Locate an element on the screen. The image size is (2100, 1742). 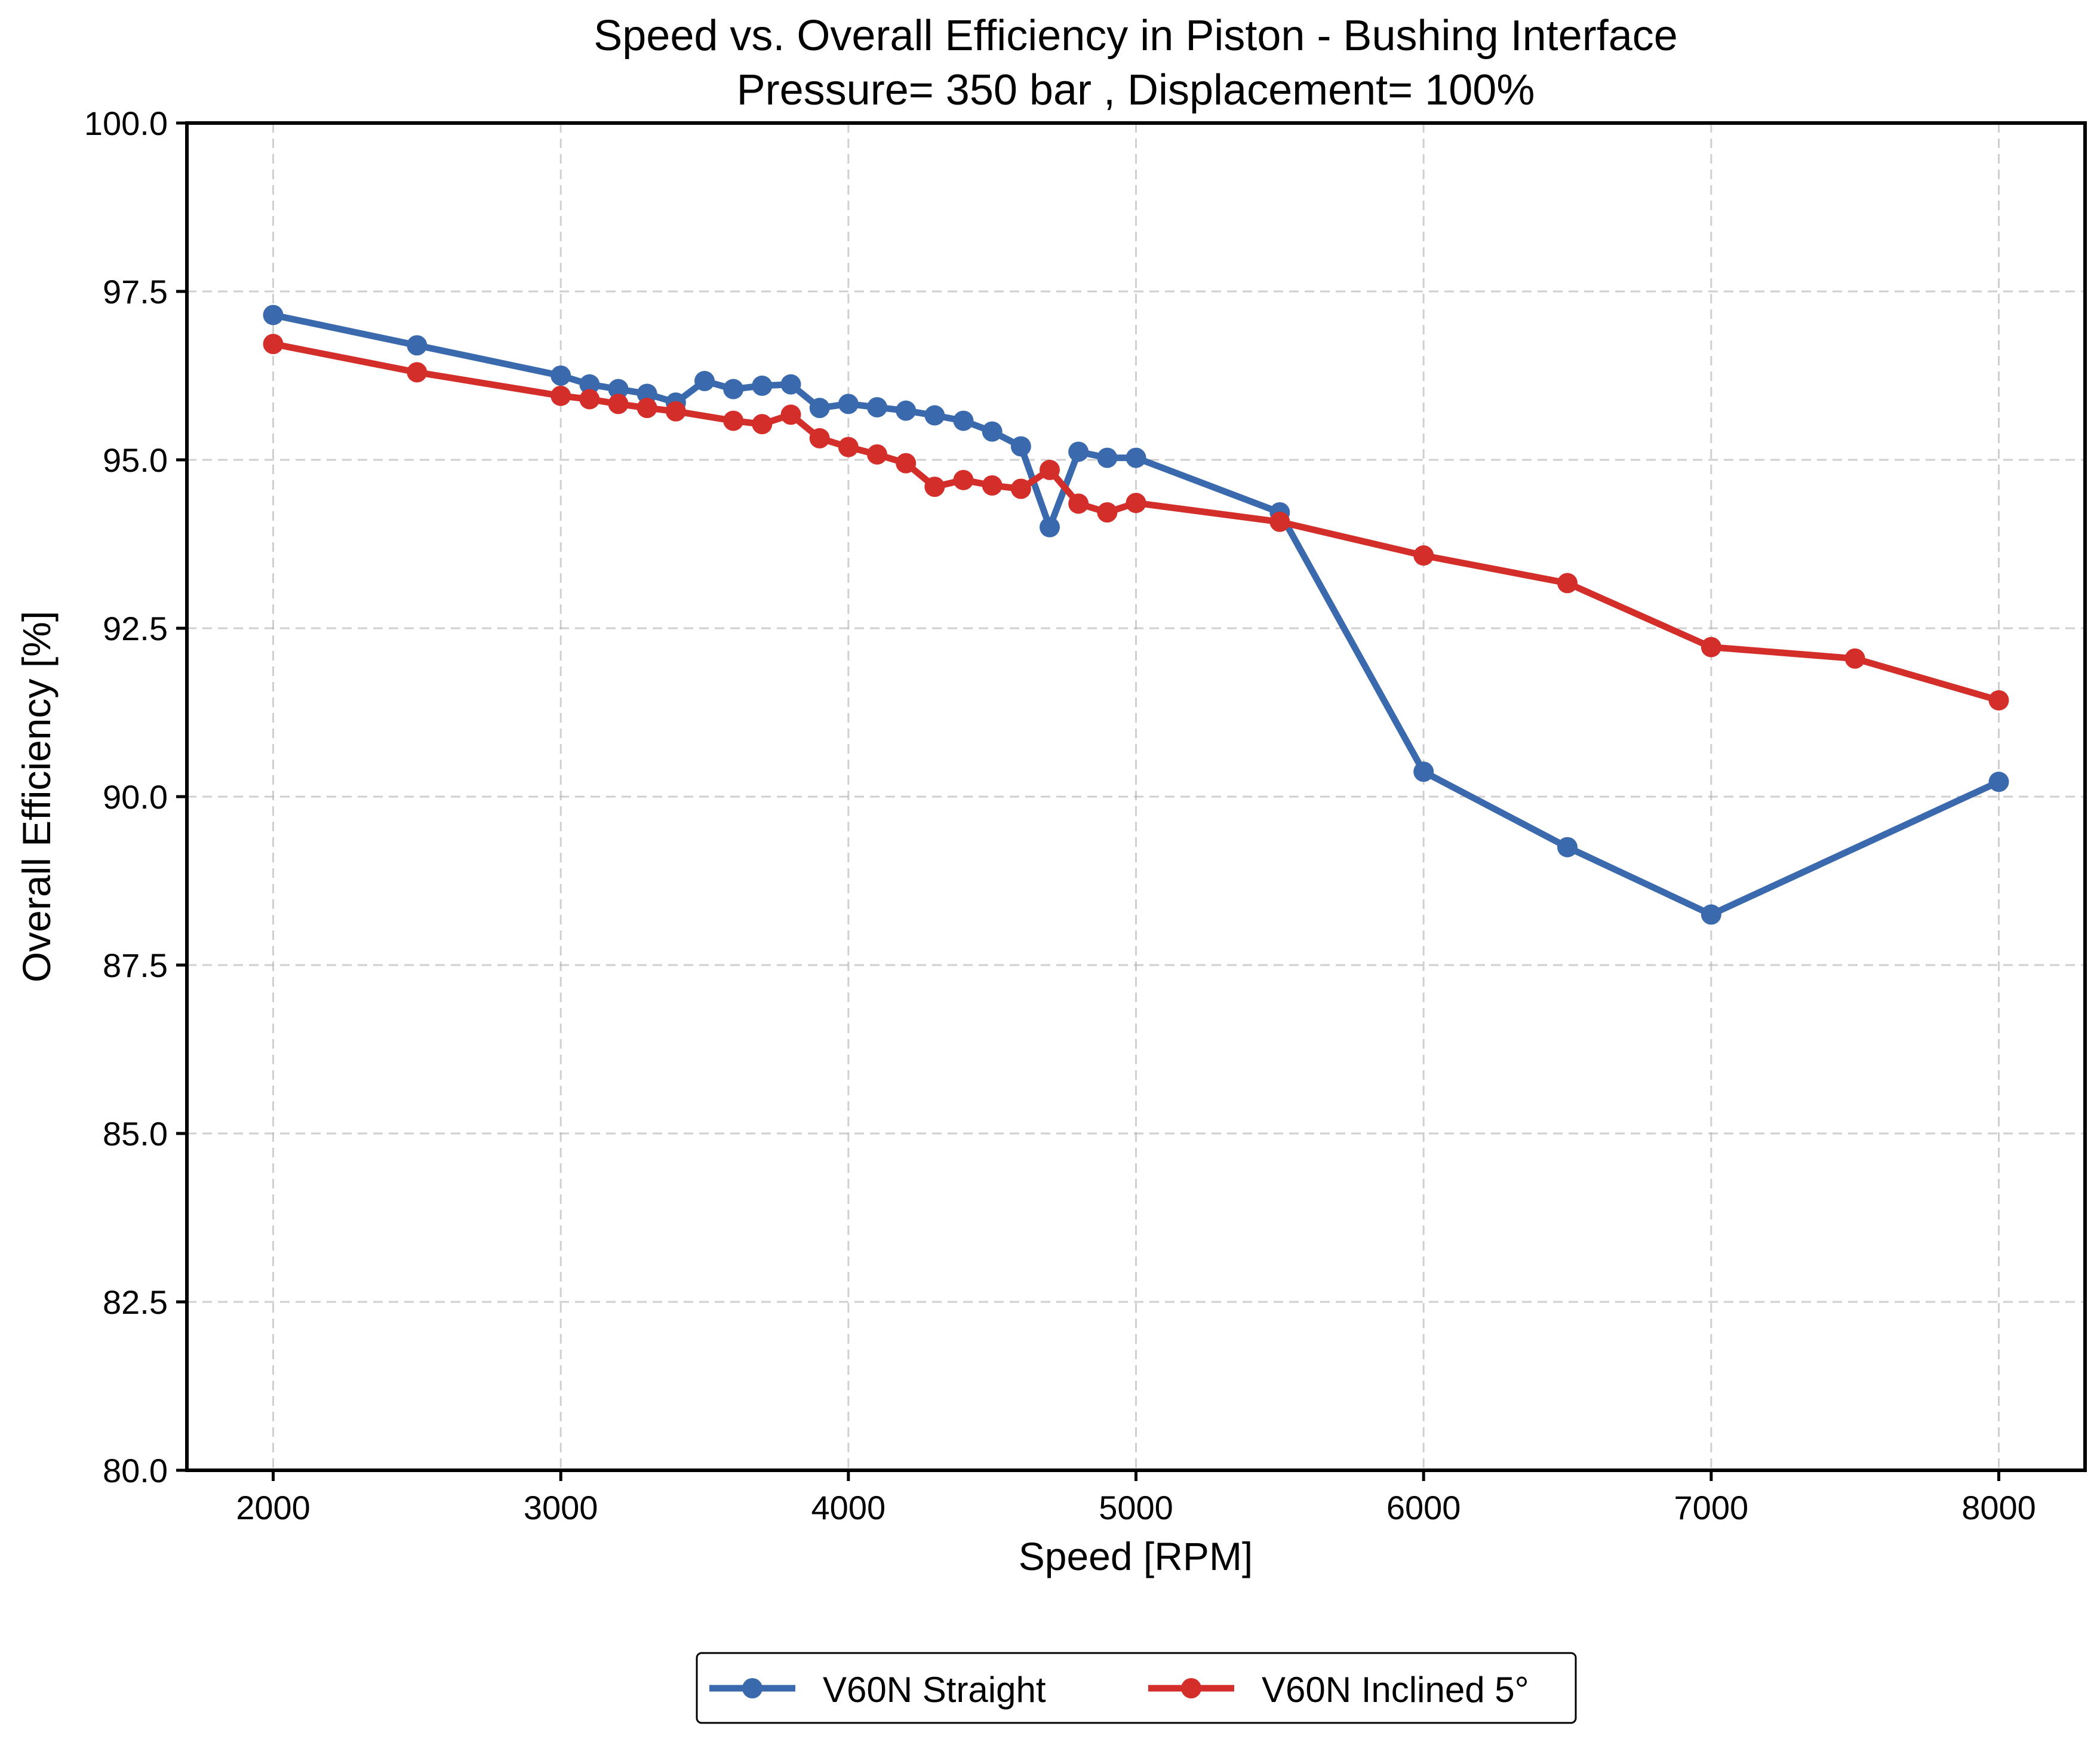
x-tick-label: 7000 is located at coordinates (1711, 1507).